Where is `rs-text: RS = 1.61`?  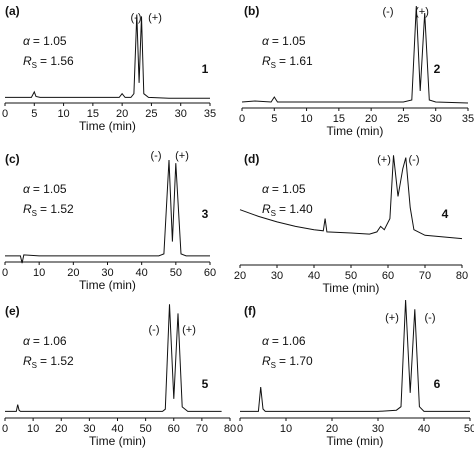
rs-text: RS = 1.61 is located at coordinates (287, 62).